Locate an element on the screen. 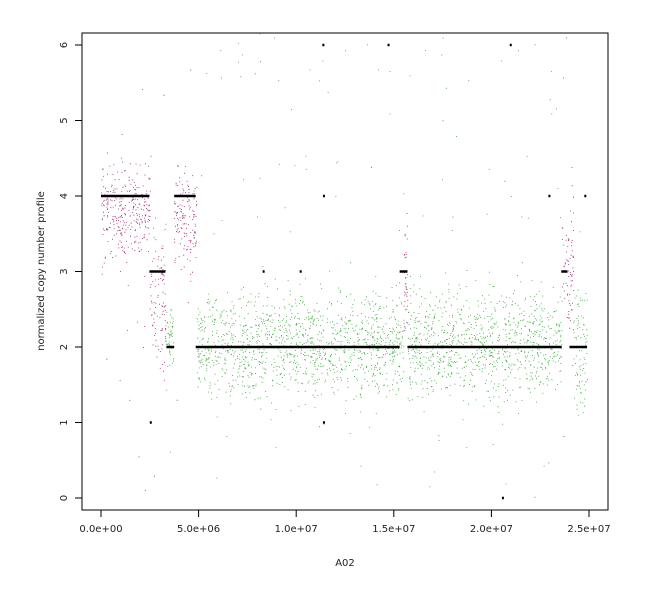 The height and width of the screenshot is (596, 651). x-tick-label: 1.5e+07 is located at coordinates (393, 529).